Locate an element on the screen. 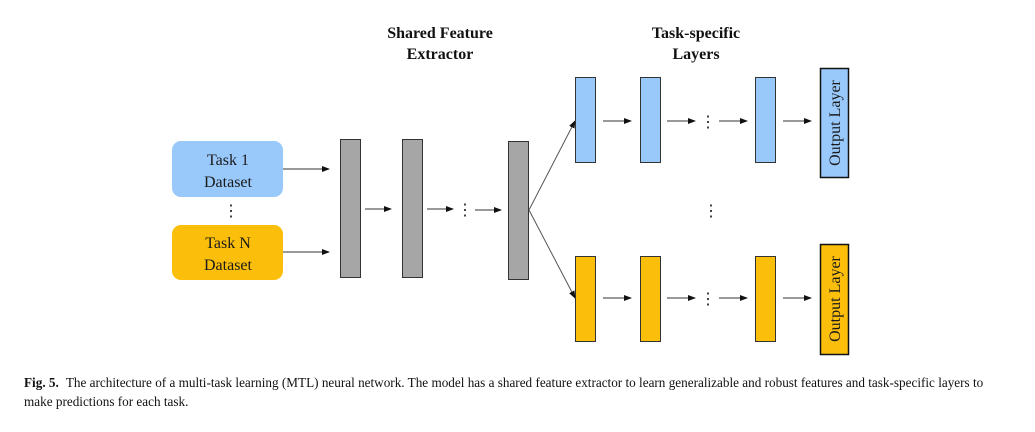 The width and height of the screenshot is (1035, 432). task1-output-label: Output Layer is located at coordinates (835, 122).